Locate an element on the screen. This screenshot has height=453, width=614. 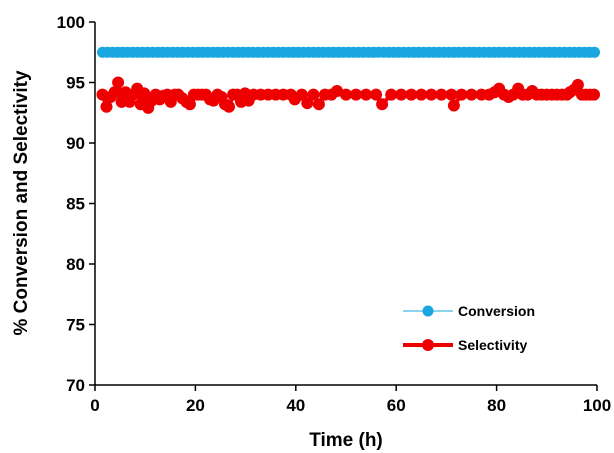
x-tick-label: 60 is located at coordinates (396, 405).